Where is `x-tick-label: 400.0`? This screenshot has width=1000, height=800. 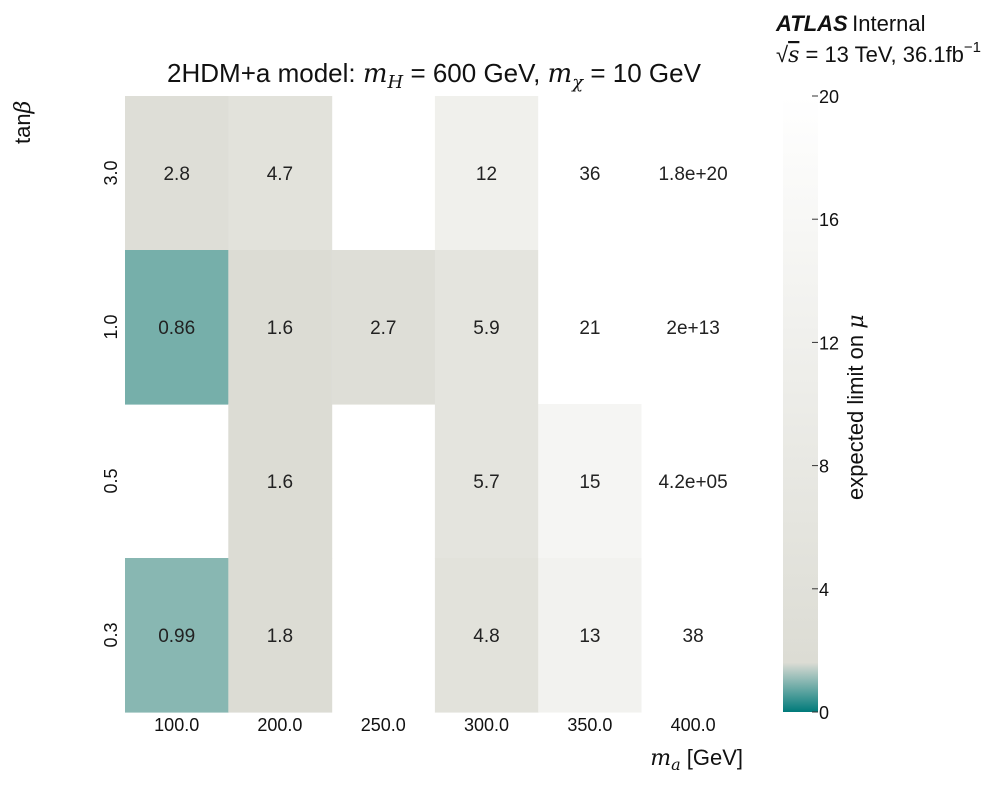
x-tick-label: 400.0 is located at coordinates (693, 725).